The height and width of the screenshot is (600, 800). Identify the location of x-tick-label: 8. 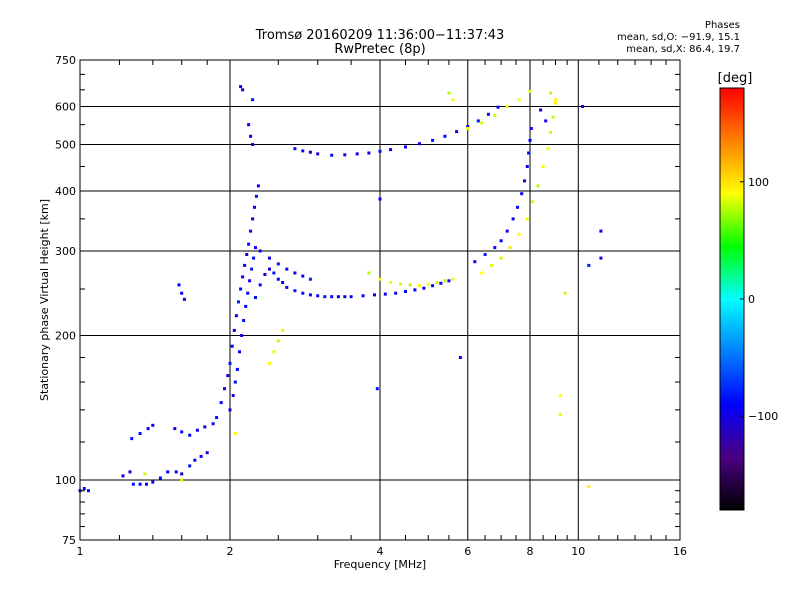
(530, 551).